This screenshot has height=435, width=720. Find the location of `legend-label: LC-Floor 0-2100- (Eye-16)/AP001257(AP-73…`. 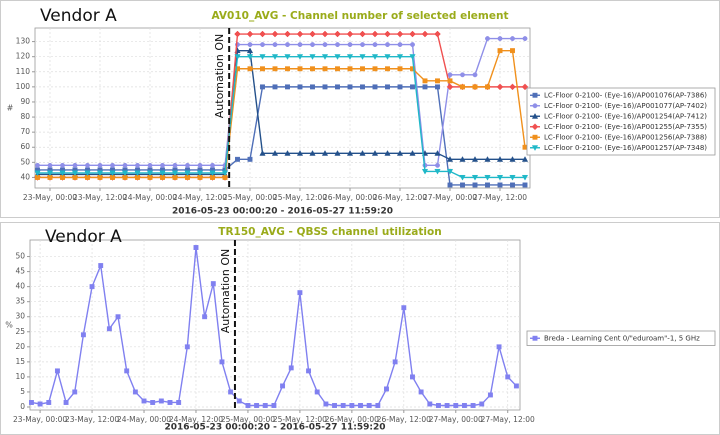

legend-label: LC-Floor 0-2100- (Eye-16)/AP001257(AP-73… is located at coordinates (625, 148).